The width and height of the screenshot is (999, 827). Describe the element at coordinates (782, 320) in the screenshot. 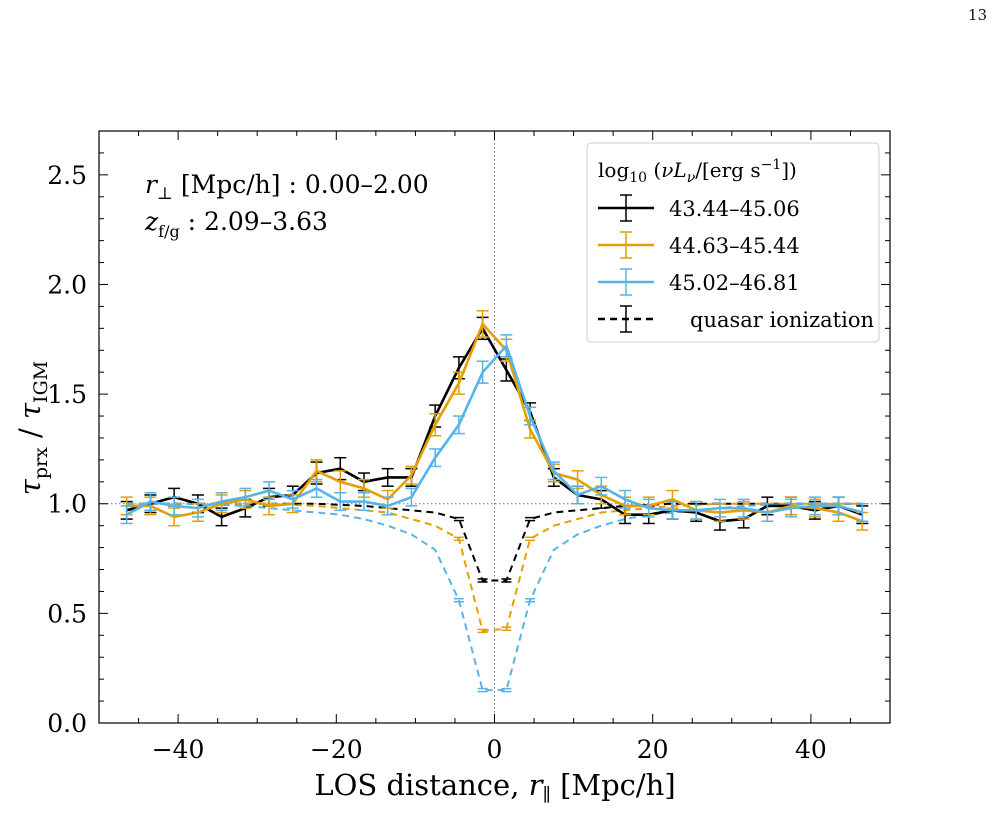

I see `legend-label: quasar ionization` at that location.